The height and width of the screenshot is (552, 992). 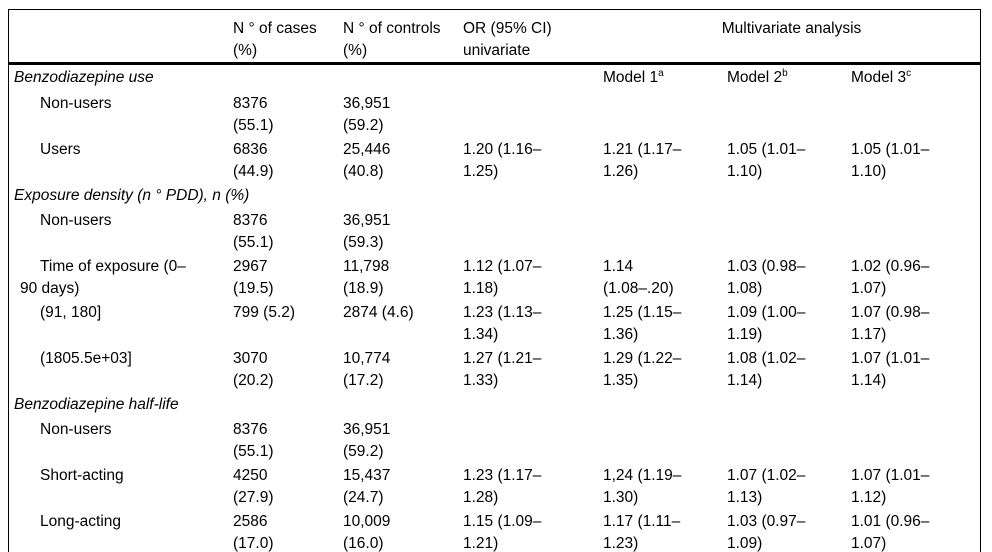 What do you see at coordinates (275, 39) in the screenshot?
I see `column-header-cases: N ° of cases (%)` at bounding box center [275, 39].